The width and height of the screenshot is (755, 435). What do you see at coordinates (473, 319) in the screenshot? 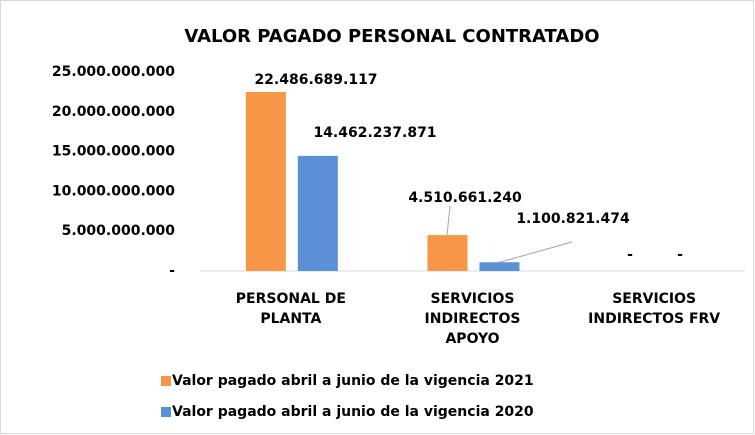
I see `x-tick-label: SERVICIOS INDIRECTOS APOYO` at bounding box center [473, 319].